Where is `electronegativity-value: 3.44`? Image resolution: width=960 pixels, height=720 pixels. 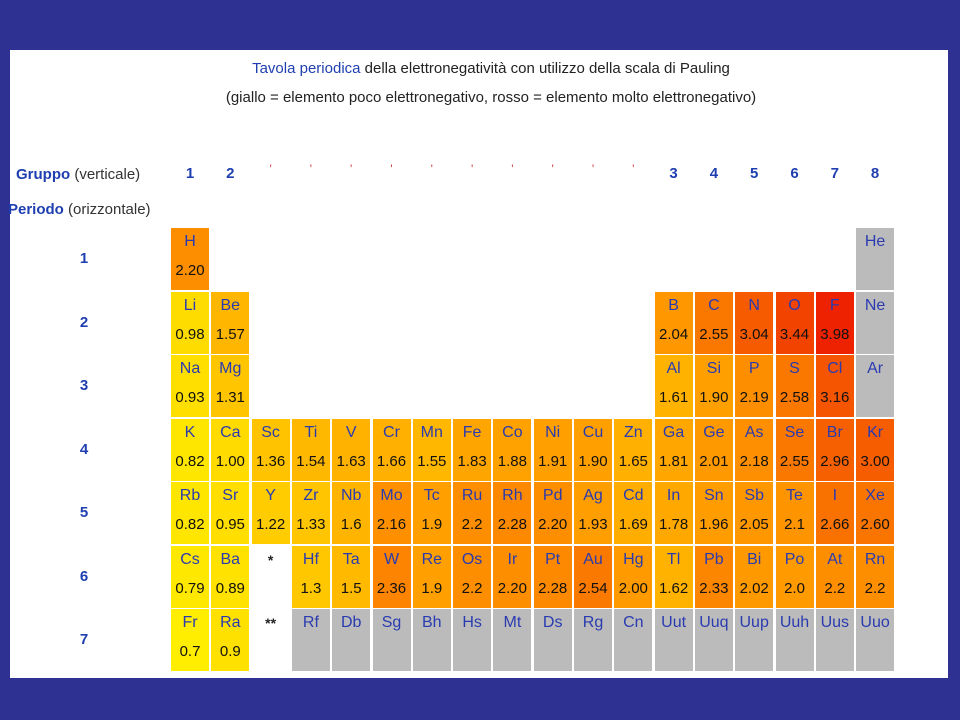 electronegativity-value: 3.44 is located at coordinates (794, 334).